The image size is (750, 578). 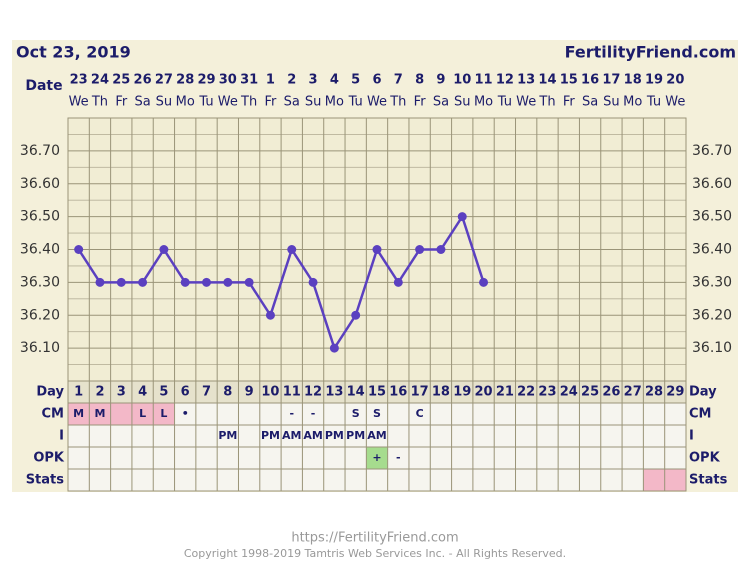 What do you see at coordinates (249, 392) in the screenshot?
I see `day-number: 9` at bounding box center [249, 392].